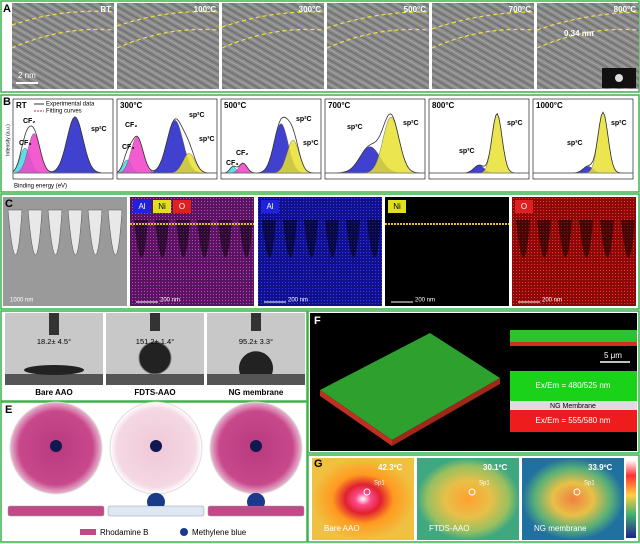 The height and width of the screenshot is (544, 640). I want to click on panel-label: B, so click(7, 102).